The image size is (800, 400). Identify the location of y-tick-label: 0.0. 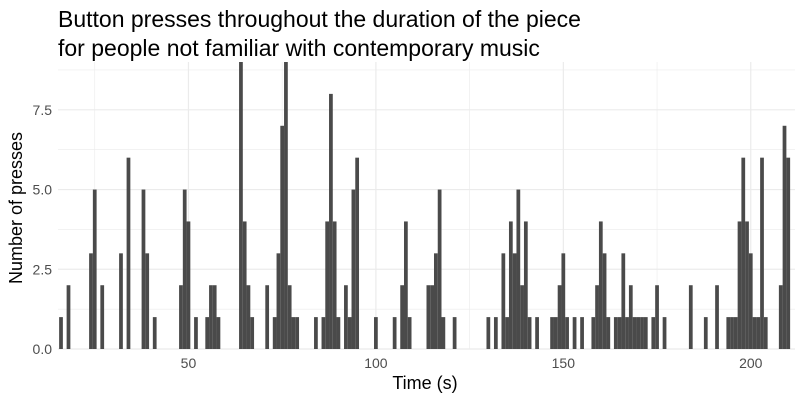
(43, 349).